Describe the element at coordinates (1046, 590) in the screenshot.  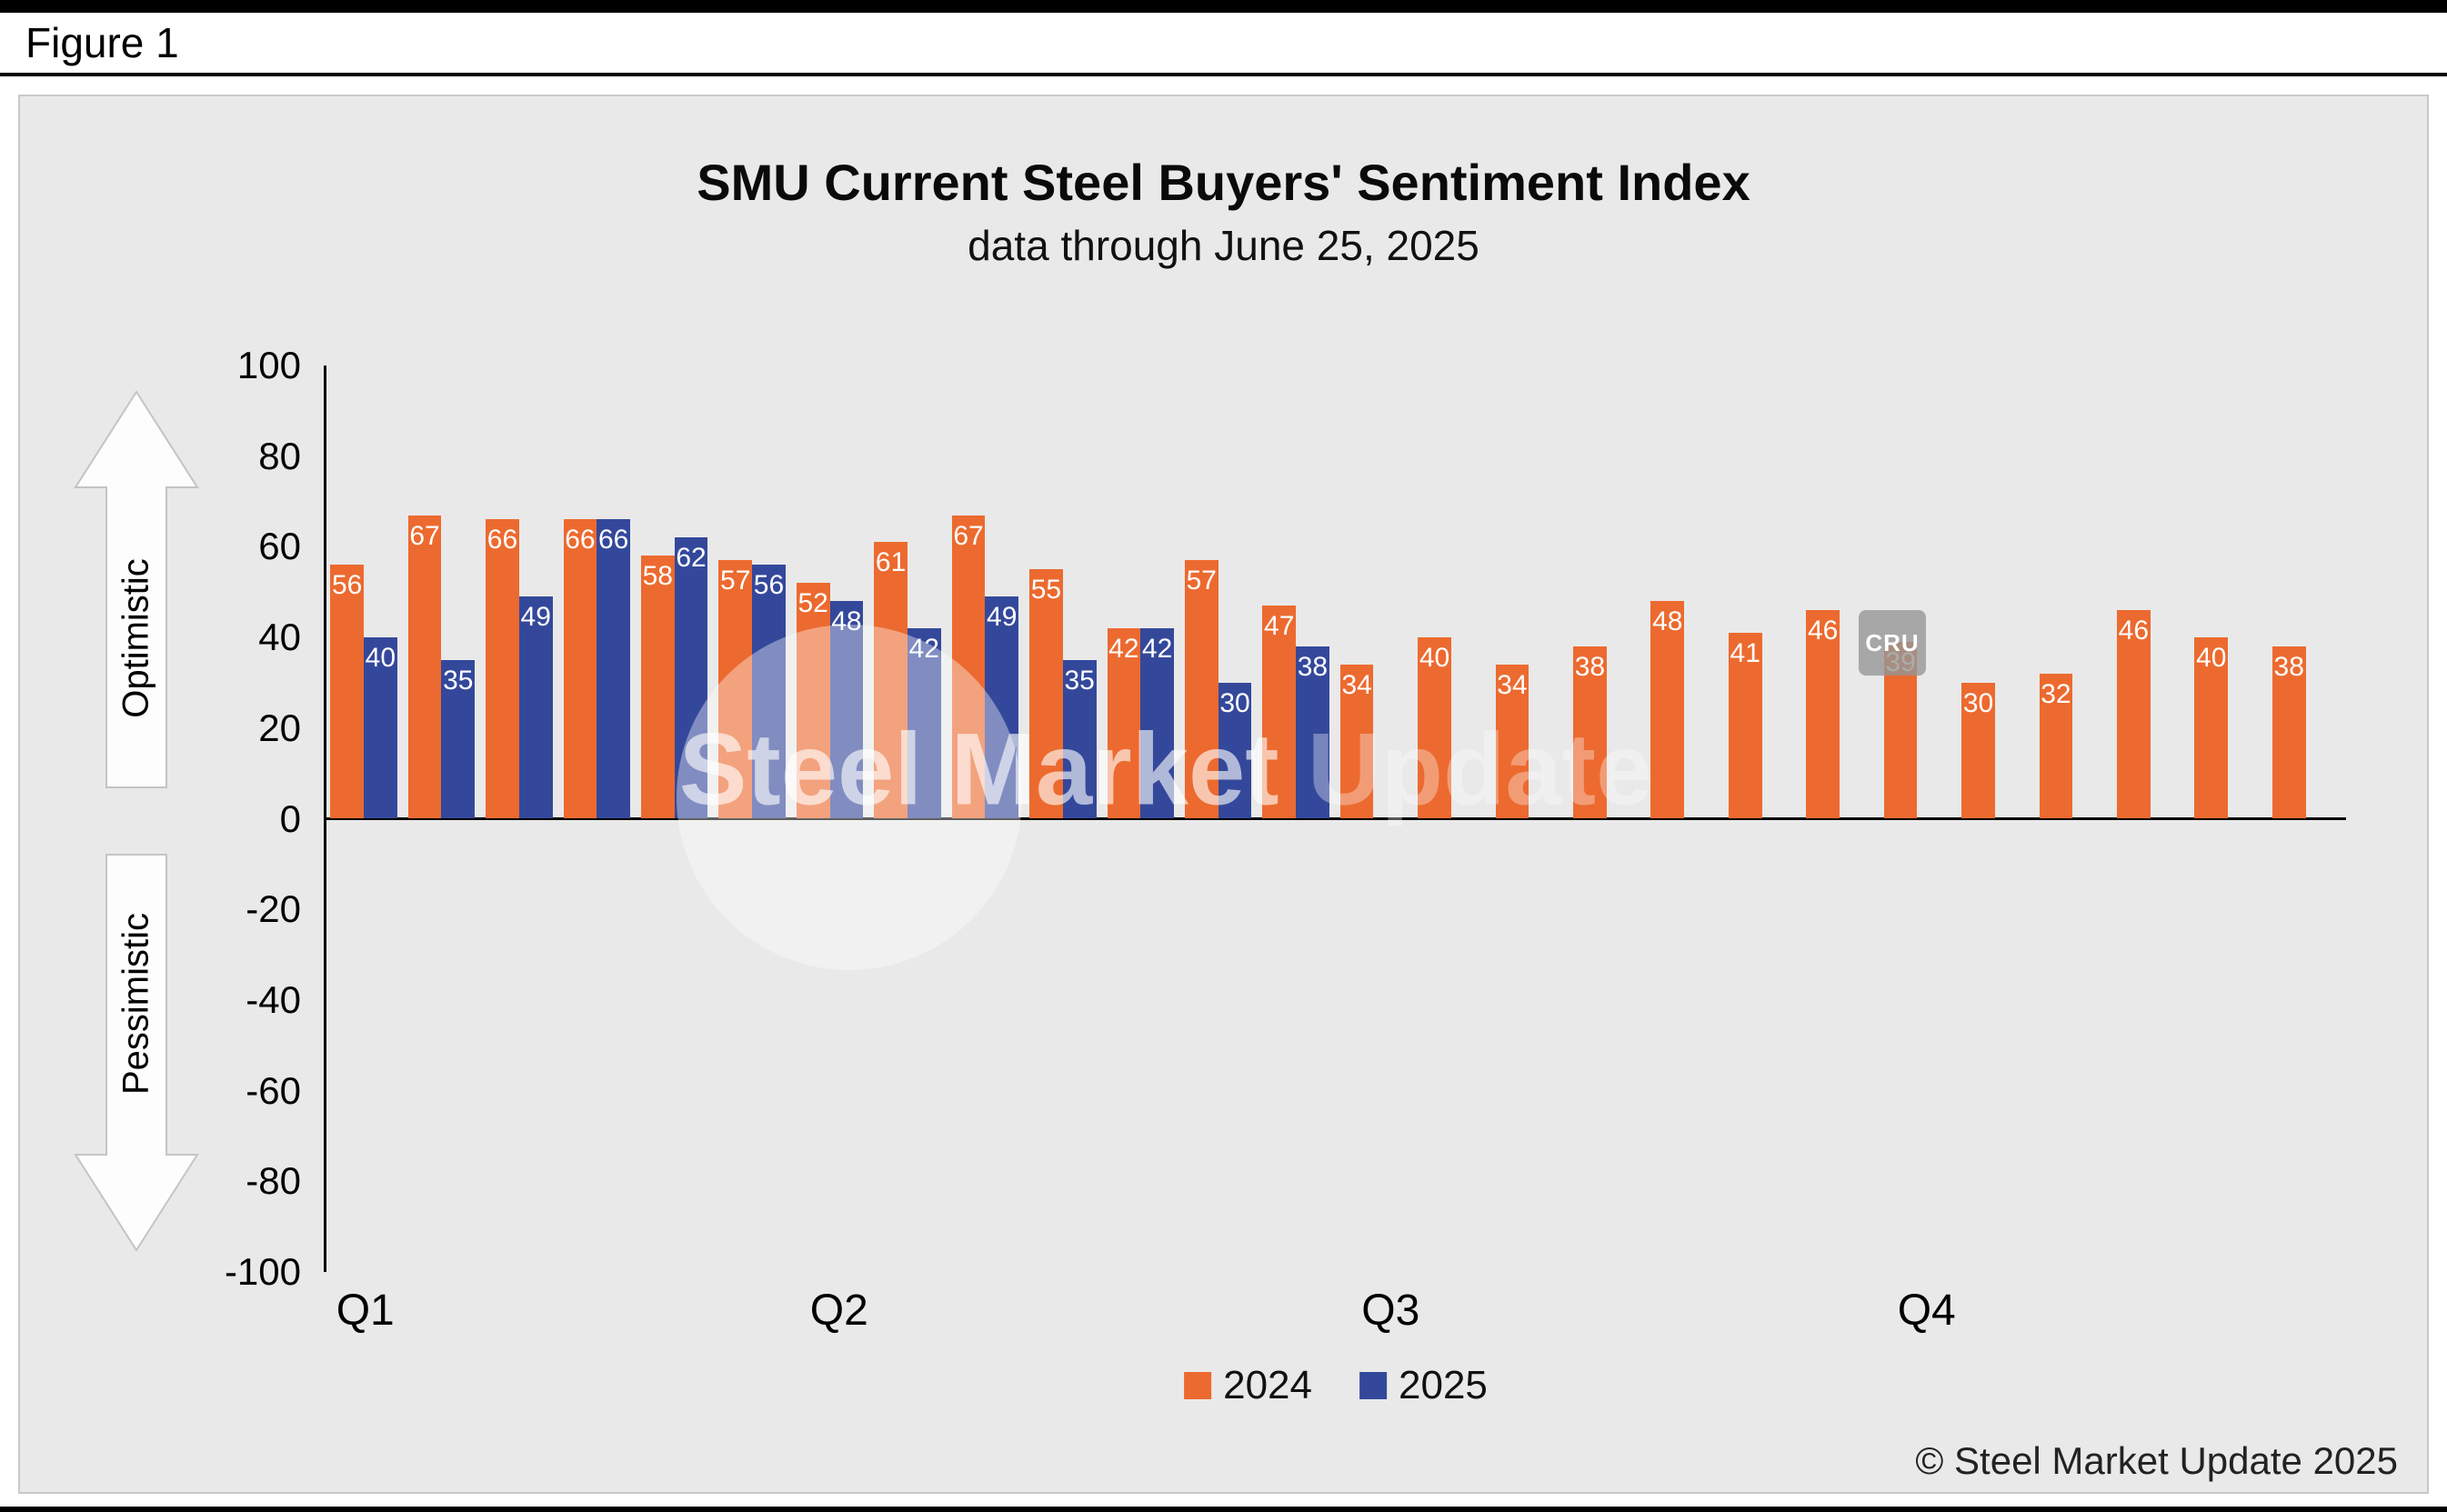
I see `bar-value-label: 55` at that location.